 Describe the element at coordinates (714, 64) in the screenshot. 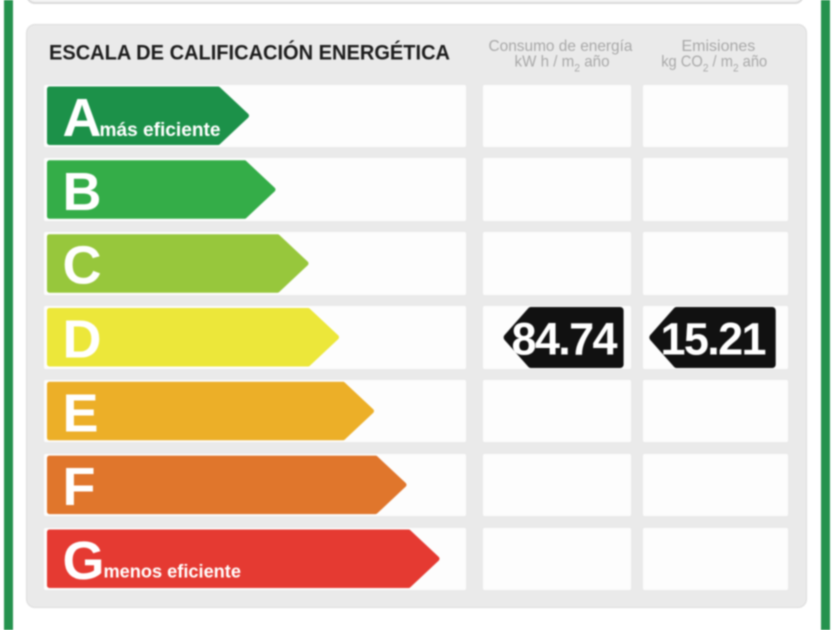

I see `svg-text: kg CO2 / m2 año` at that location.